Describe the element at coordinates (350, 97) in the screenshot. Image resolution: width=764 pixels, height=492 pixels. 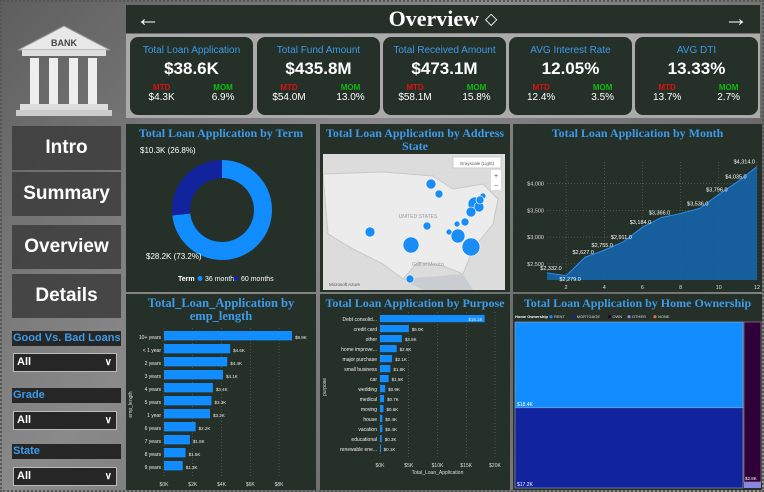
I see `mom-value: 13.0%` at that location.